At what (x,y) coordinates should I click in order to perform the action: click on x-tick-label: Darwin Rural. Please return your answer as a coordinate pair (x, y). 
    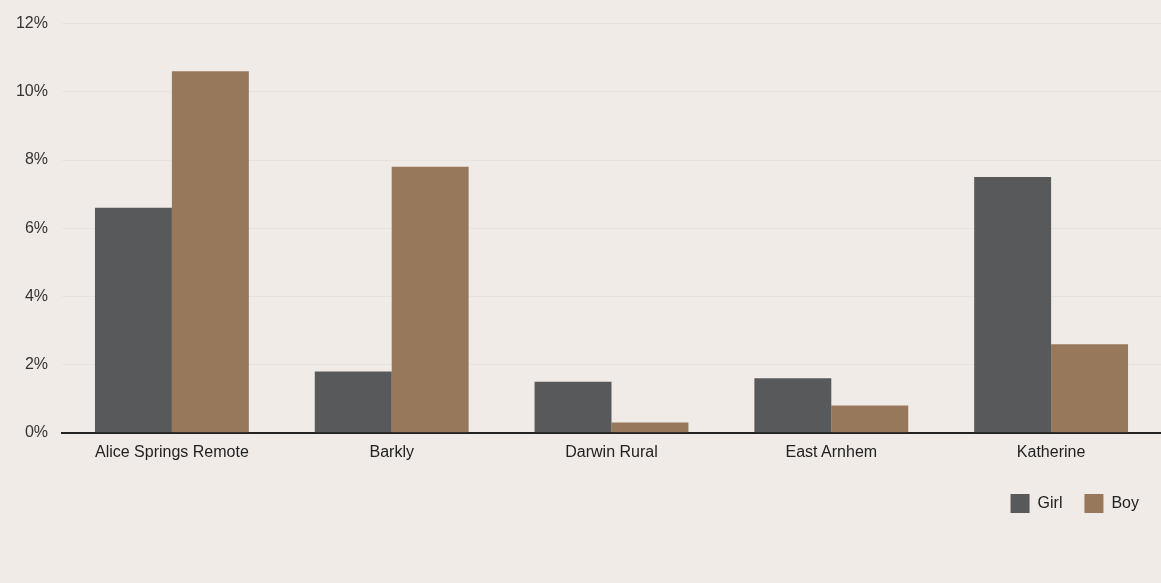
    Looking at the image, I should click on (611, 451).